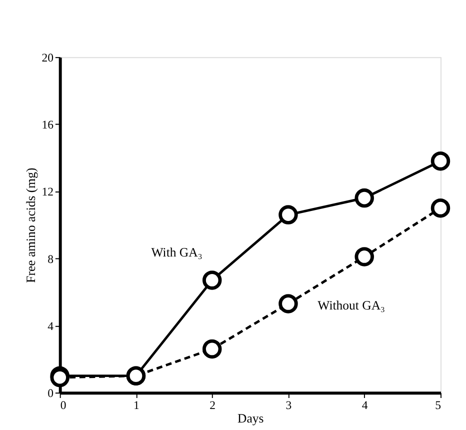 Image resolution: width=466 pixels, height=430 pixels. What do you see at coordinates (51, 326) in the screenshot?
I see `y-tick-label: 4` at bounding box center [51, 326].